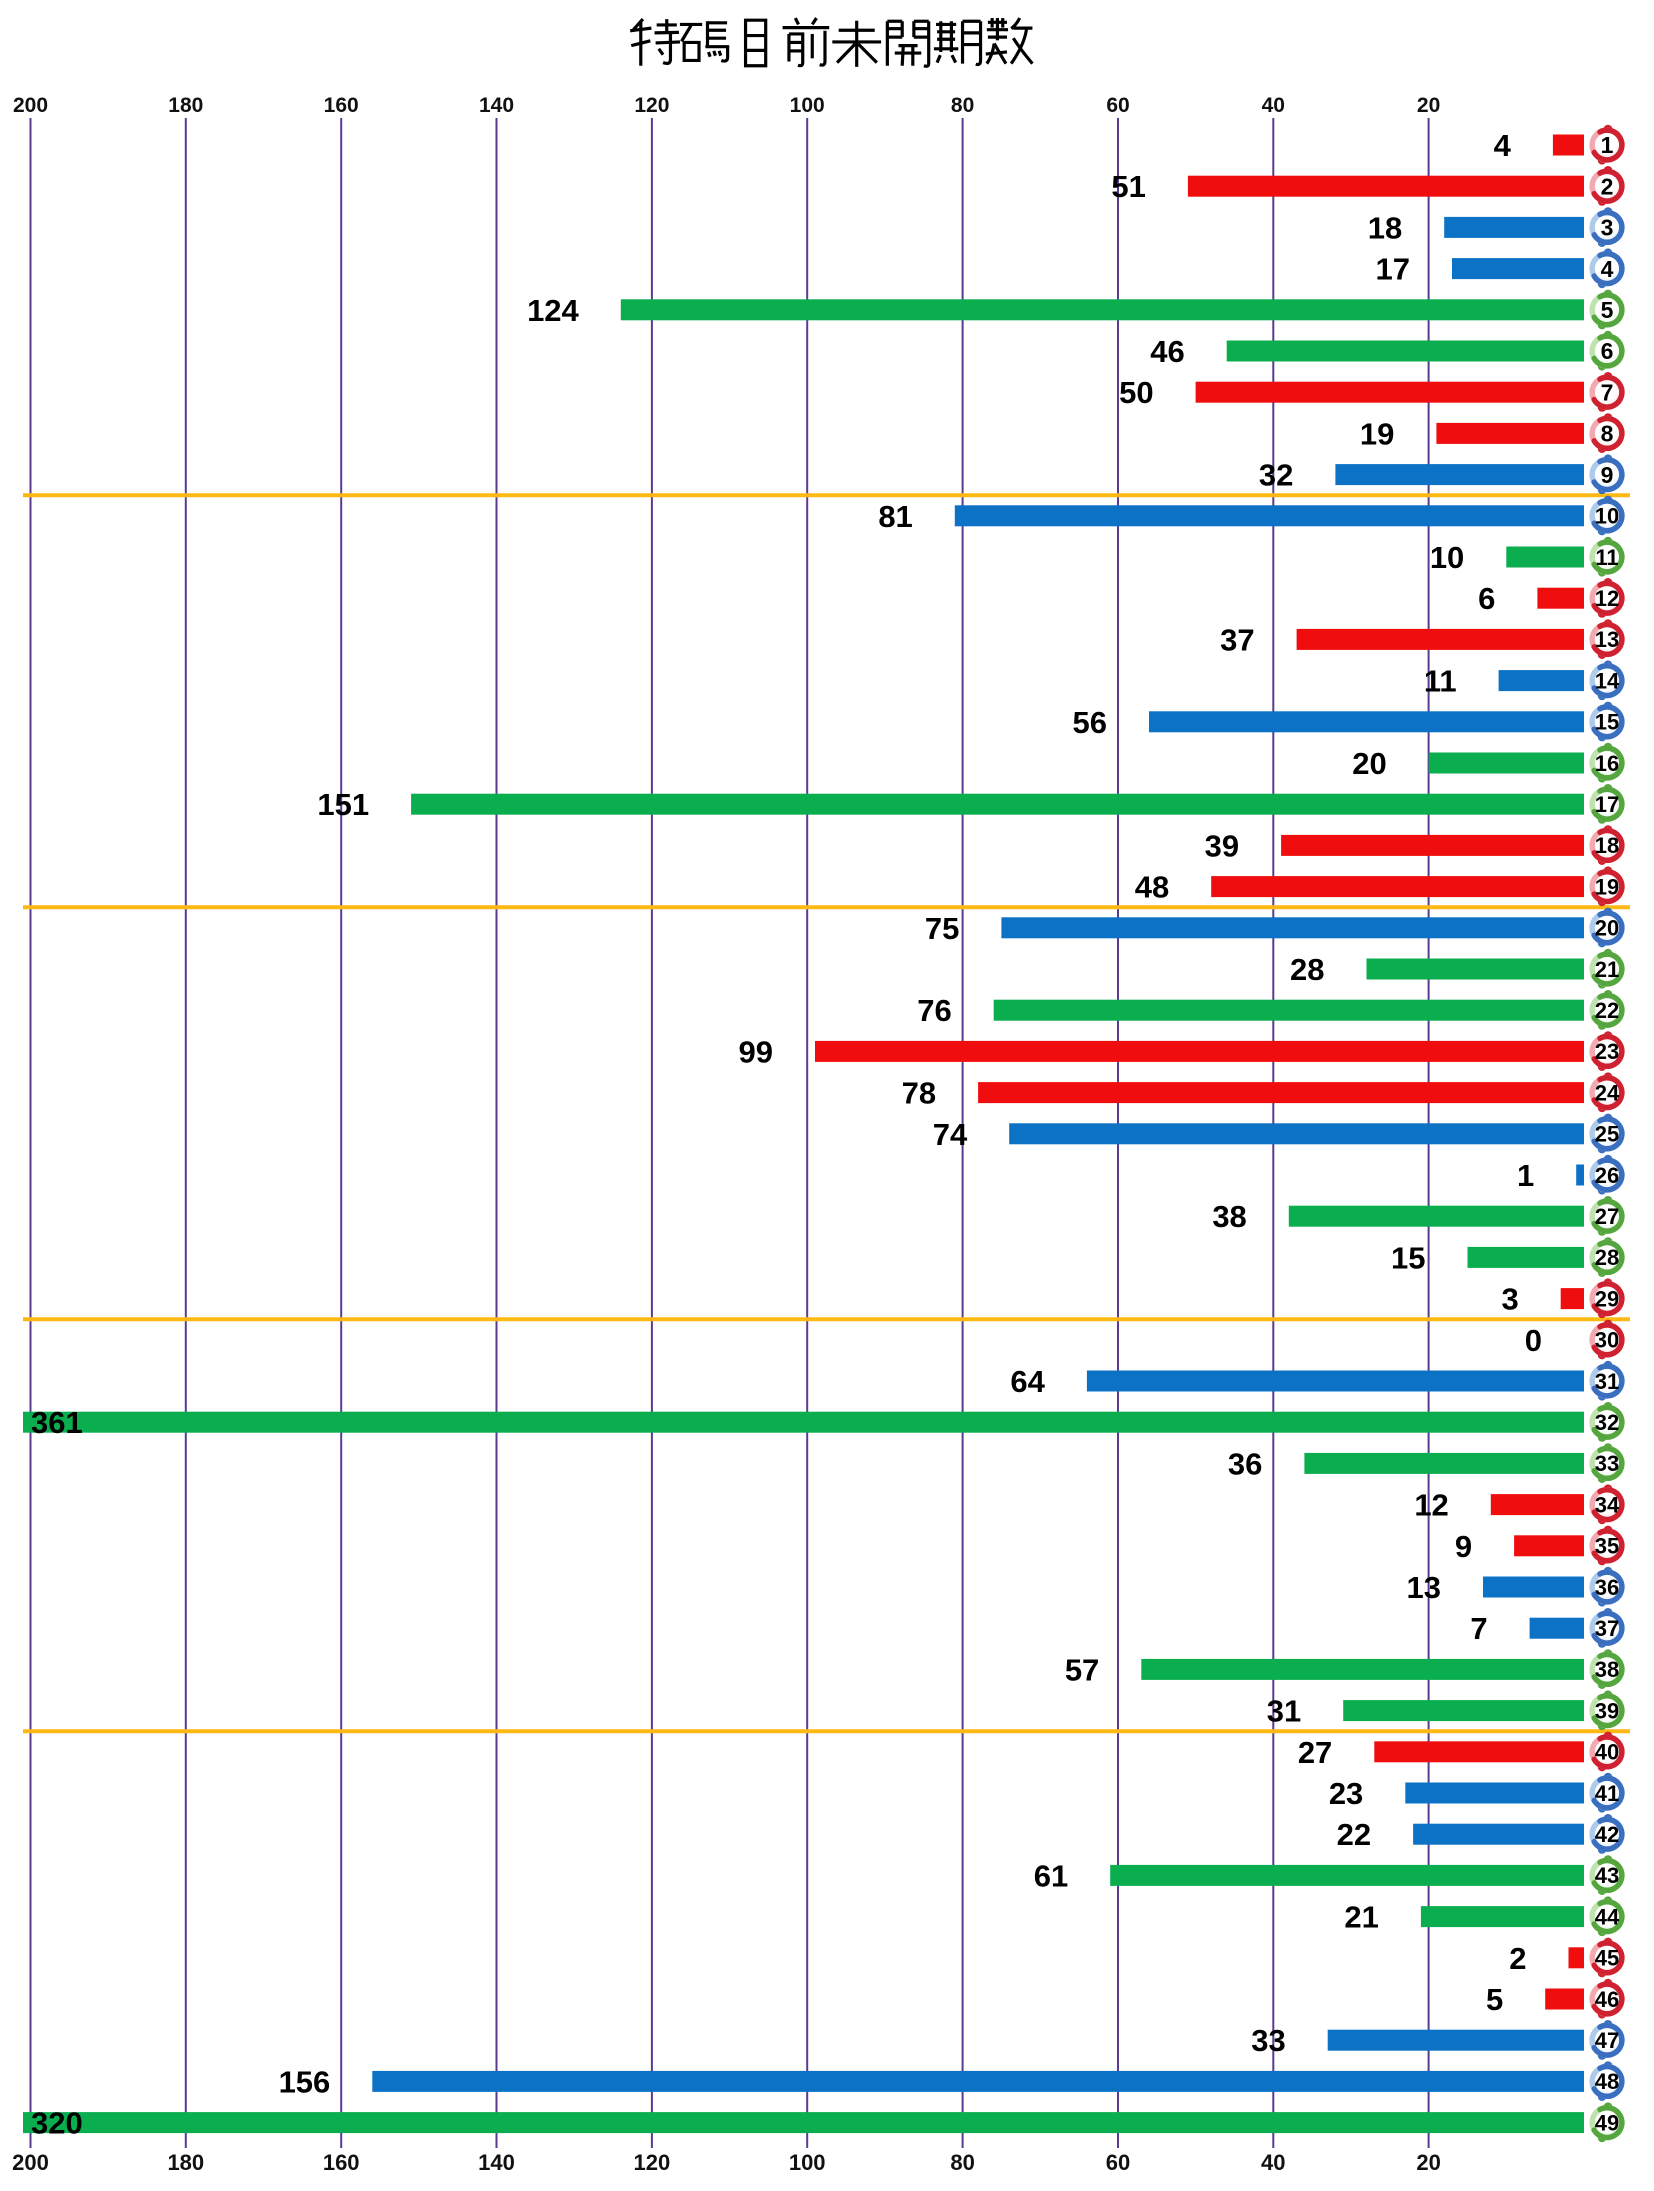 The width and height of the screenshot is (1654, 2191). I want to click on svg-text: 78, so click(919, 1093).